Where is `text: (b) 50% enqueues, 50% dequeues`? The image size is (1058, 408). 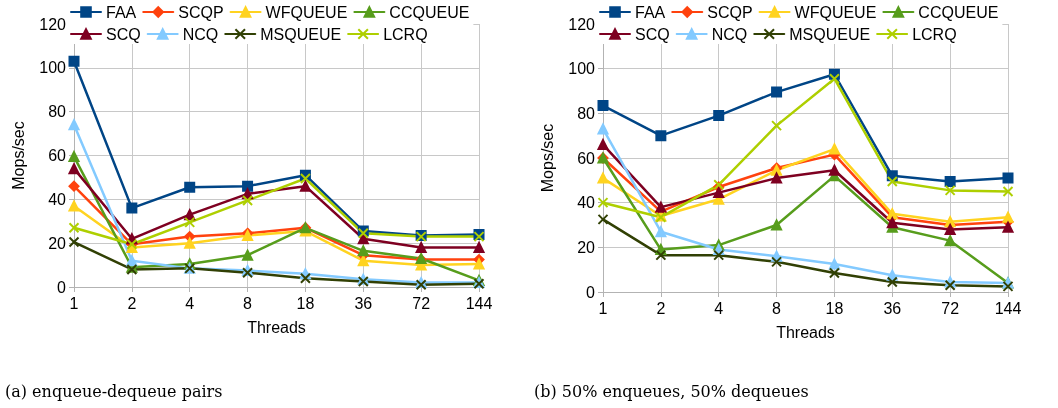 text: (b) 50% enqueues, 50% dequeues is located at coordinates (671, 391).